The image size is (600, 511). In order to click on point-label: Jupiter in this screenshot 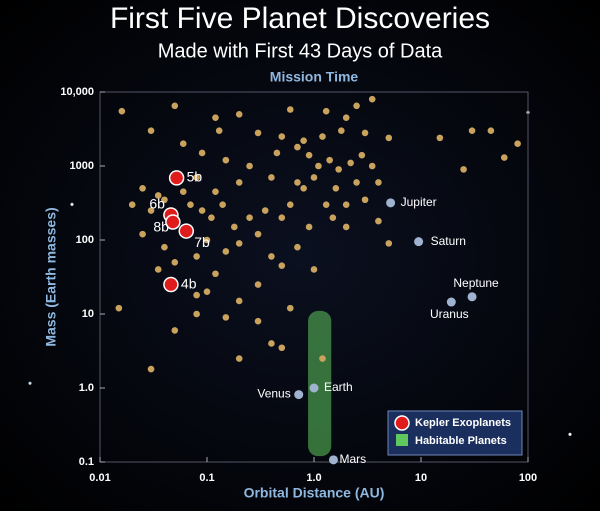, I will do `click(419, 202)`.